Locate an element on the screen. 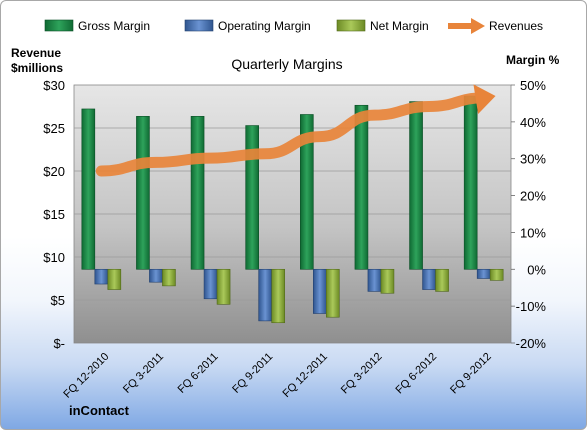 This screenshot has width=587, height=430. revenue-line is located at coordinates (295, 130).